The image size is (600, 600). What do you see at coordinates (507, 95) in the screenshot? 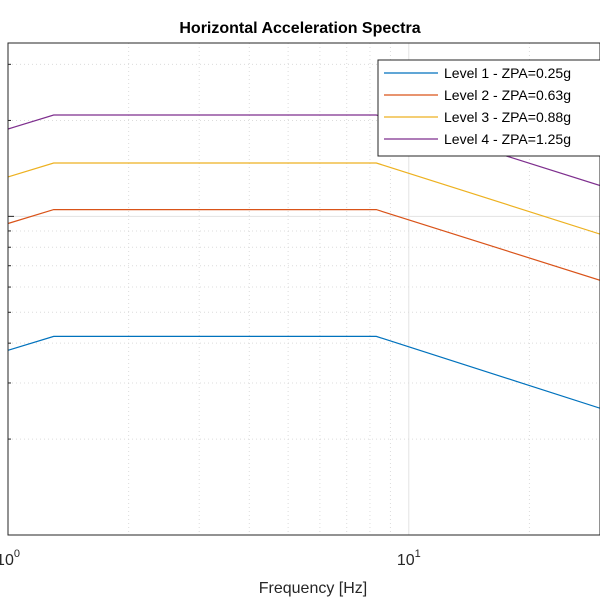
I see `legend-entry-label: Level 2 - ZPA=0.63g` at bounding box center [507, 95].